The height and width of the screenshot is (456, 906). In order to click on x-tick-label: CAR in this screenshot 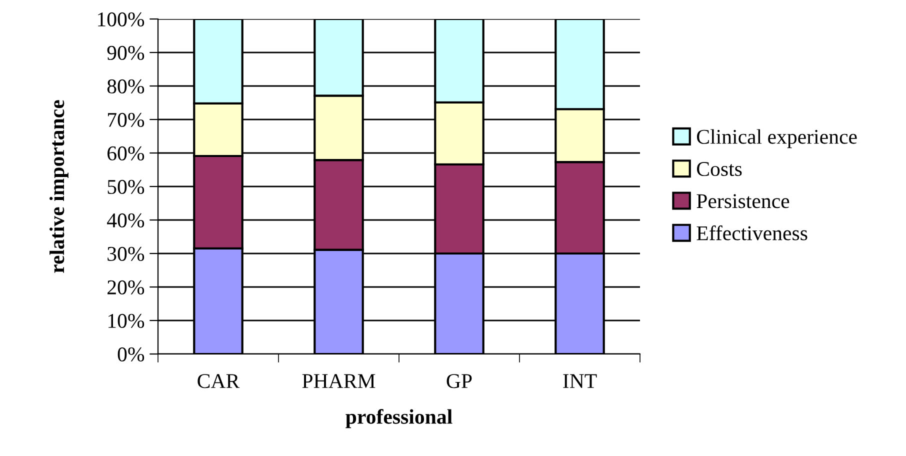, I will do `click(219, 381)`.